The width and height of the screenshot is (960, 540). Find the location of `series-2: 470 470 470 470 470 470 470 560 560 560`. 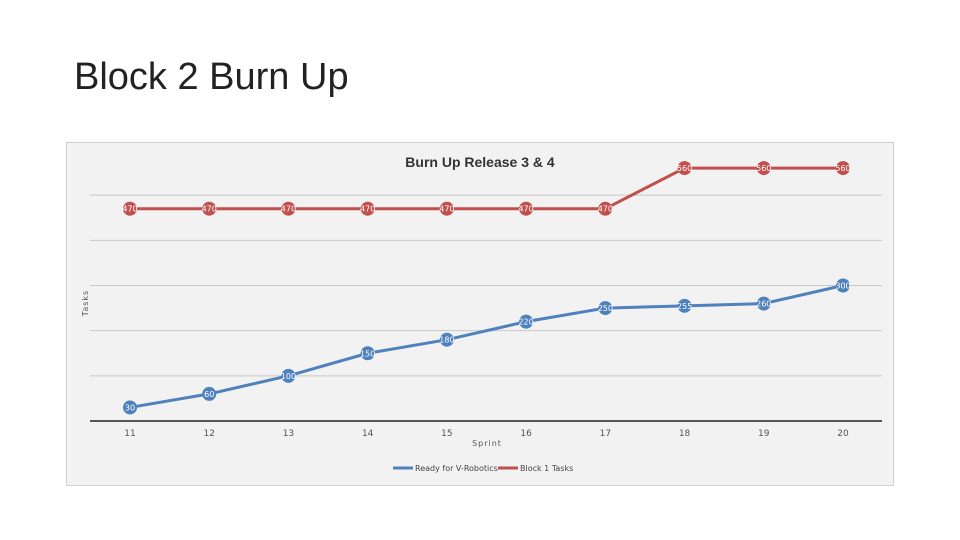

series-2: 470 470 470 470 470 470 470 560 560 560 is located at coordinates (486, 188).